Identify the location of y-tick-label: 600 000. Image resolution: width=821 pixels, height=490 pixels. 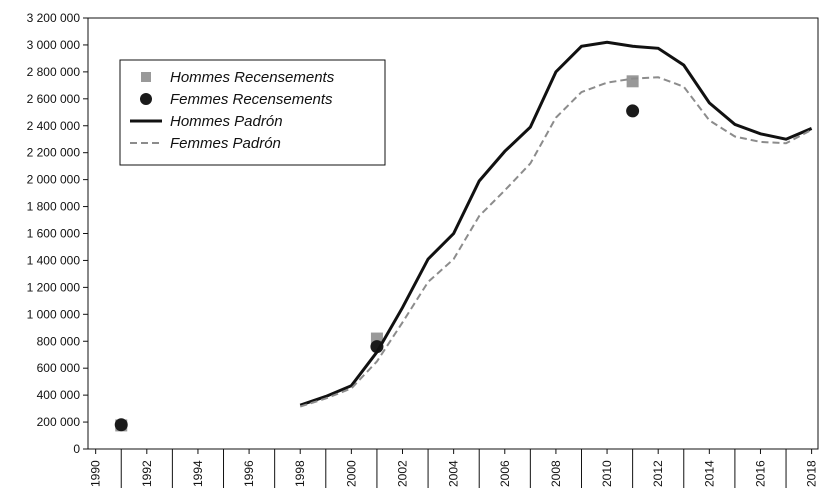
(59, 368).